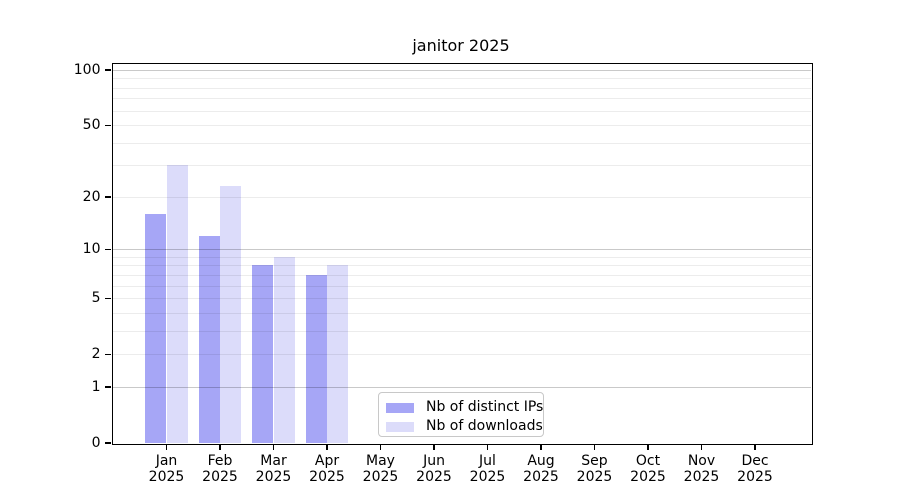 The image size is (900, 500). What do you see at coordinates (594, 469) in the screenshot?
I see `x-tick-label-sep: Sep 2025` at bounding box center [594, 469].